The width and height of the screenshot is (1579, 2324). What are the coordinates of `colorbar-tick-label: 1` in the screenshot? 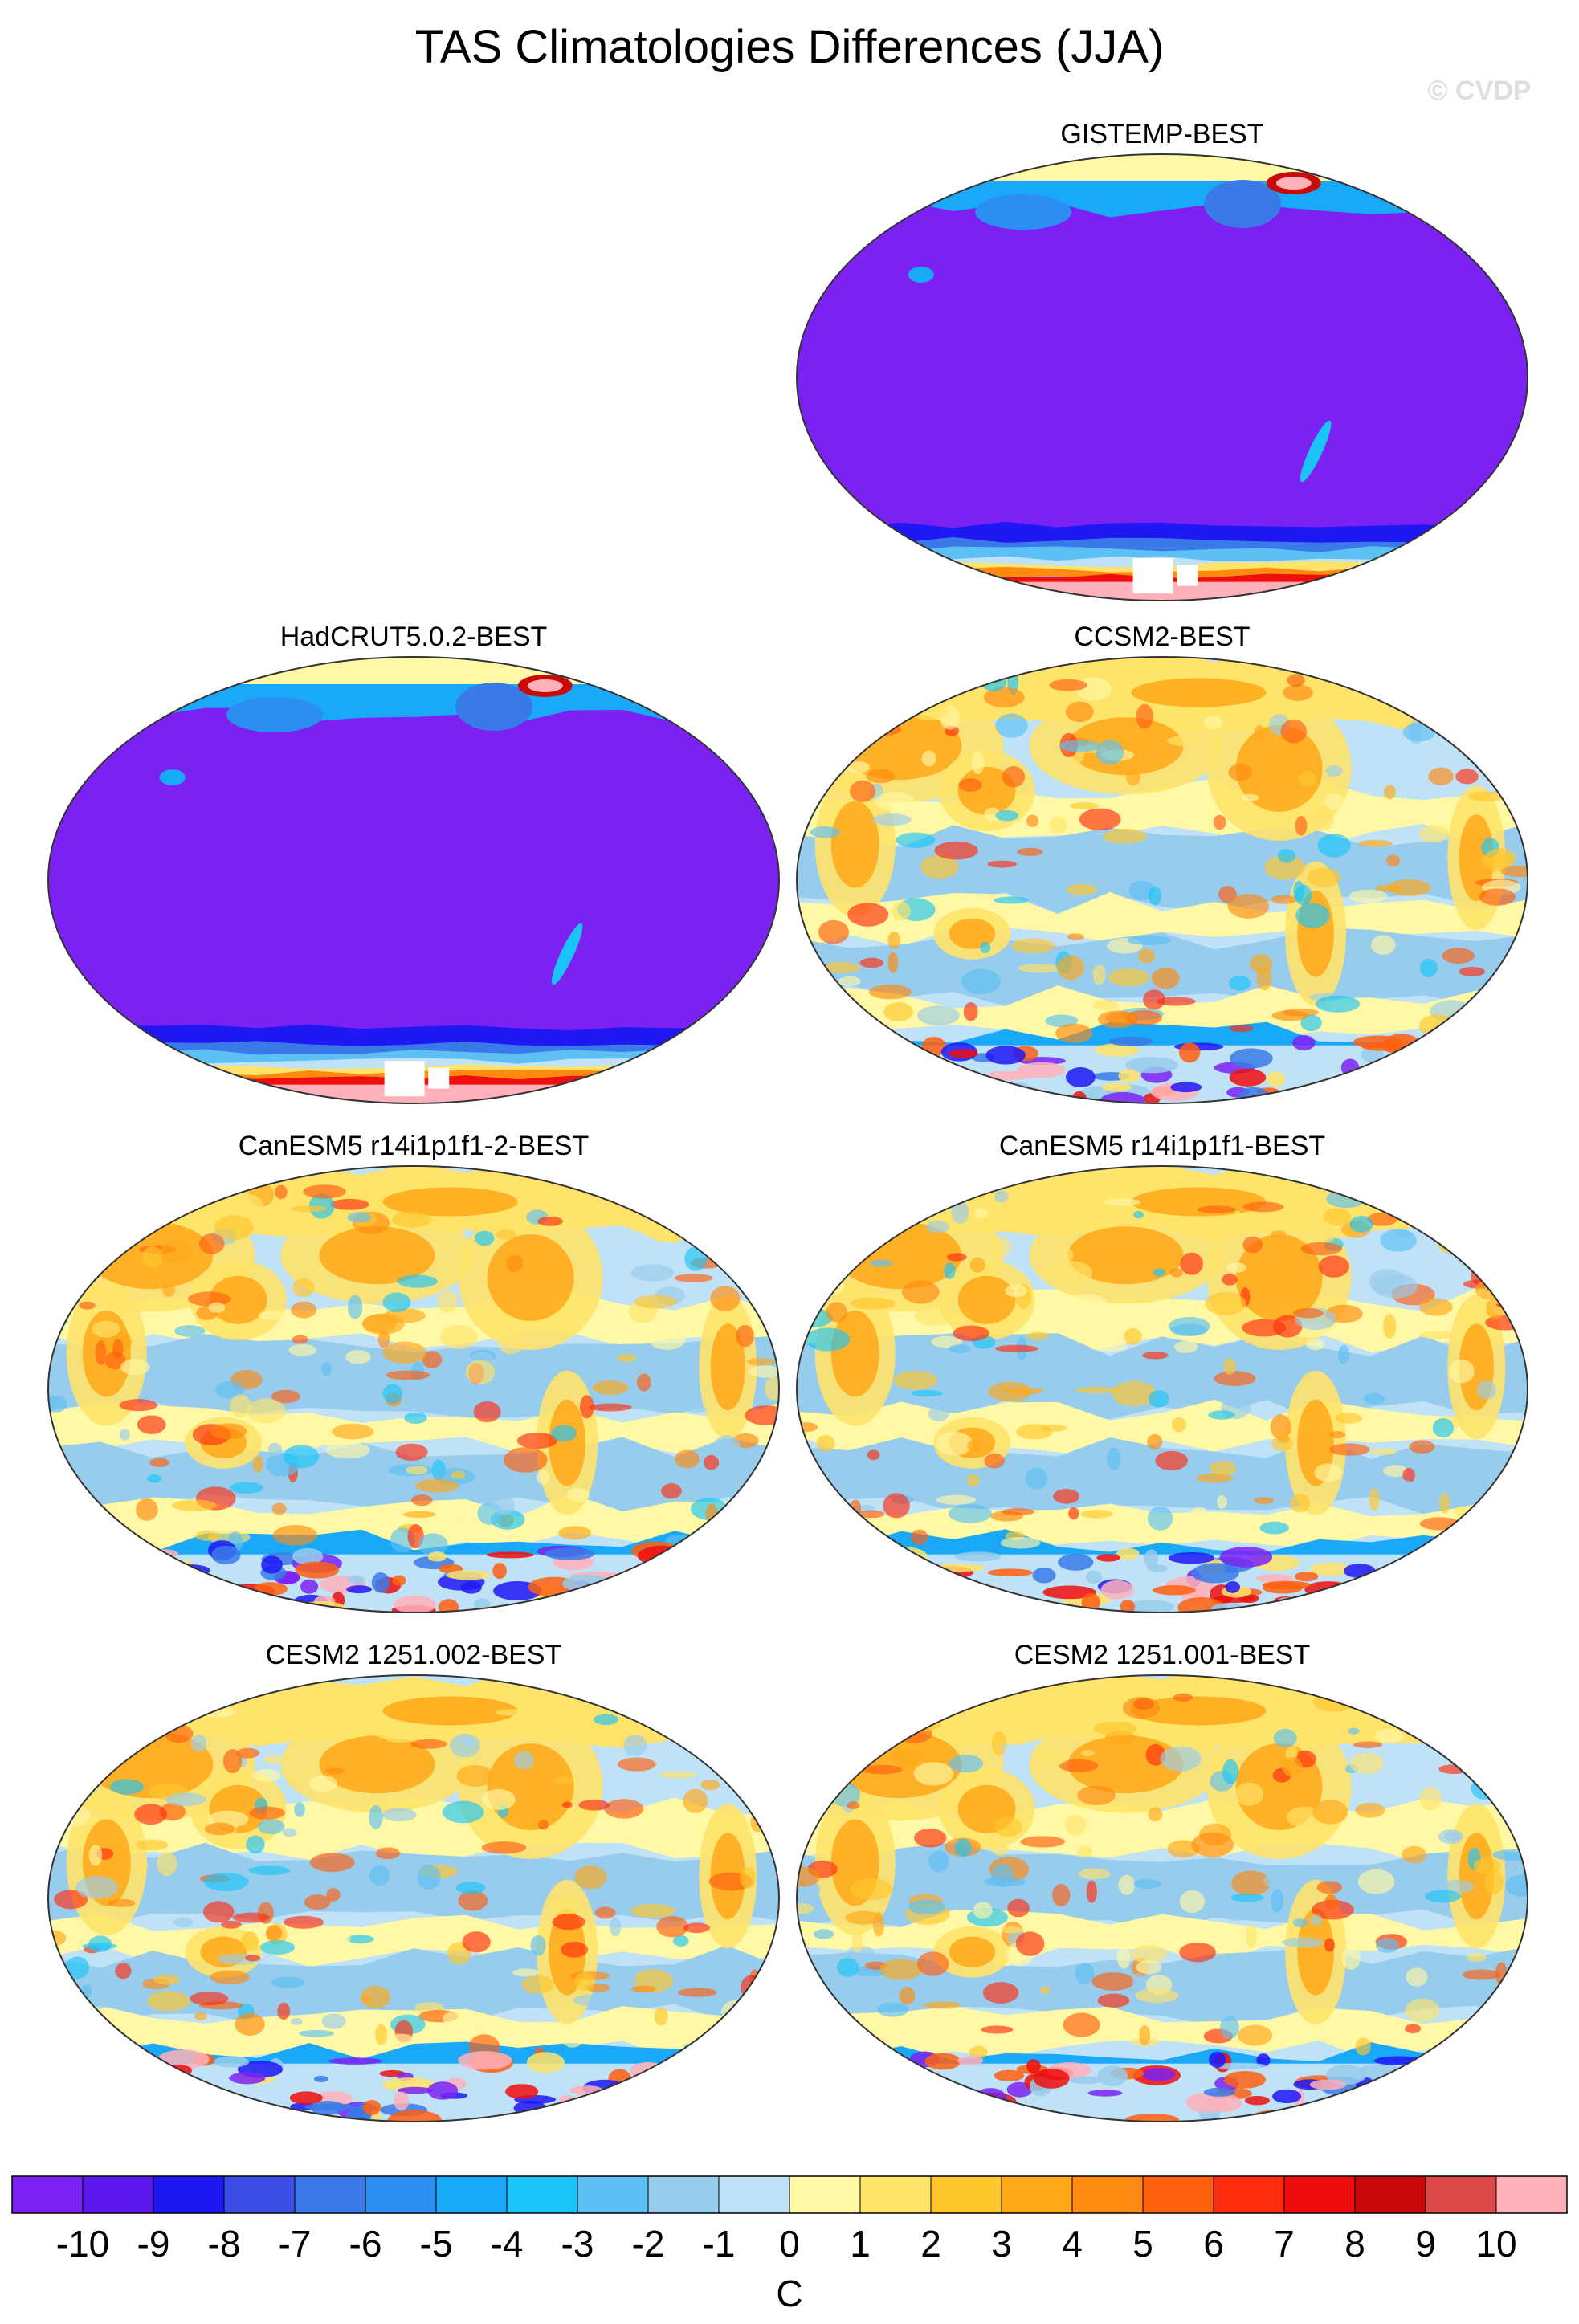 It's located at (860, 2244).